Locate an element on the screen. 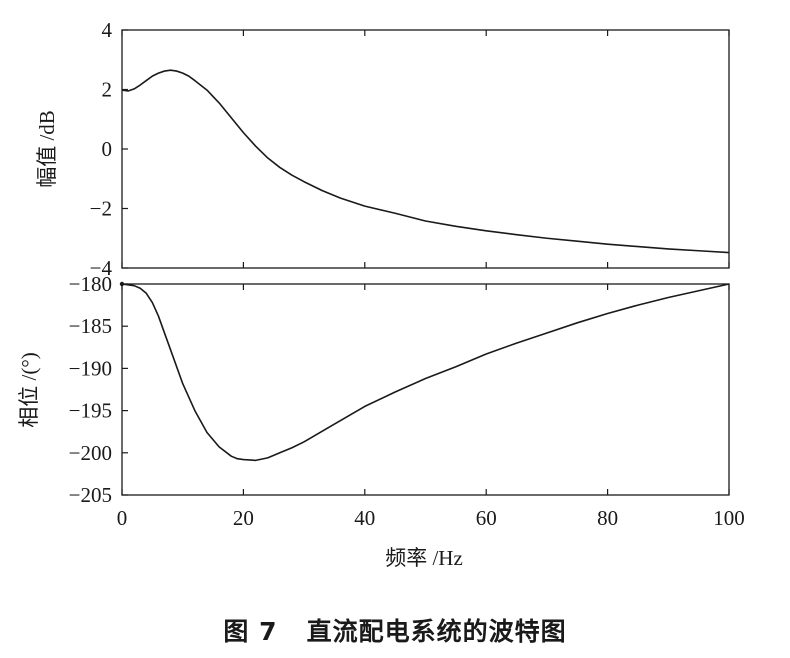 The image size is (790, 658). magnitude-y-tick-label: −4 is located at coordinates (101, 268).